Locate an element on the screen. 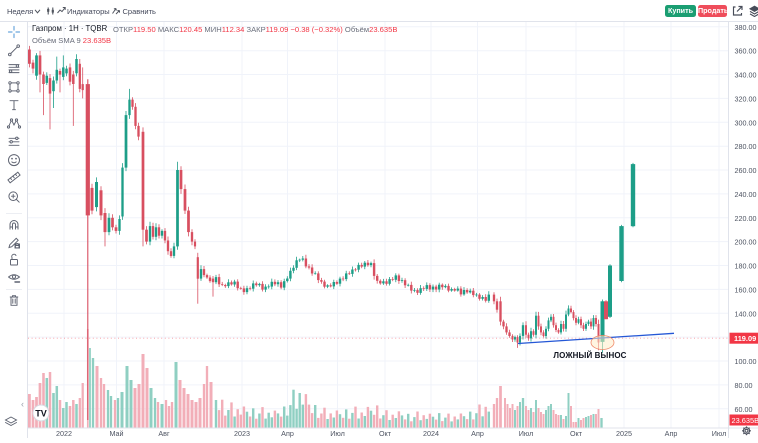 The width and height of the screenshot is (758, 443). svg-text: 60.00 is located at coordinates (744, 409).